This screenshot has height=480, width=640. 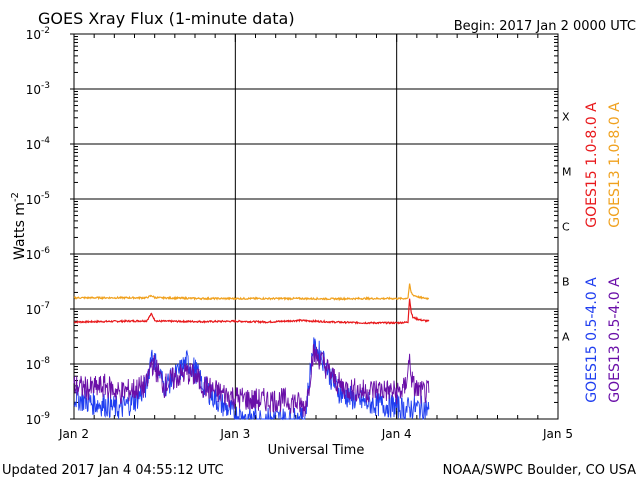 I want to click on y-tick-label: 10⁻⁶, so click(x=38, y=254).